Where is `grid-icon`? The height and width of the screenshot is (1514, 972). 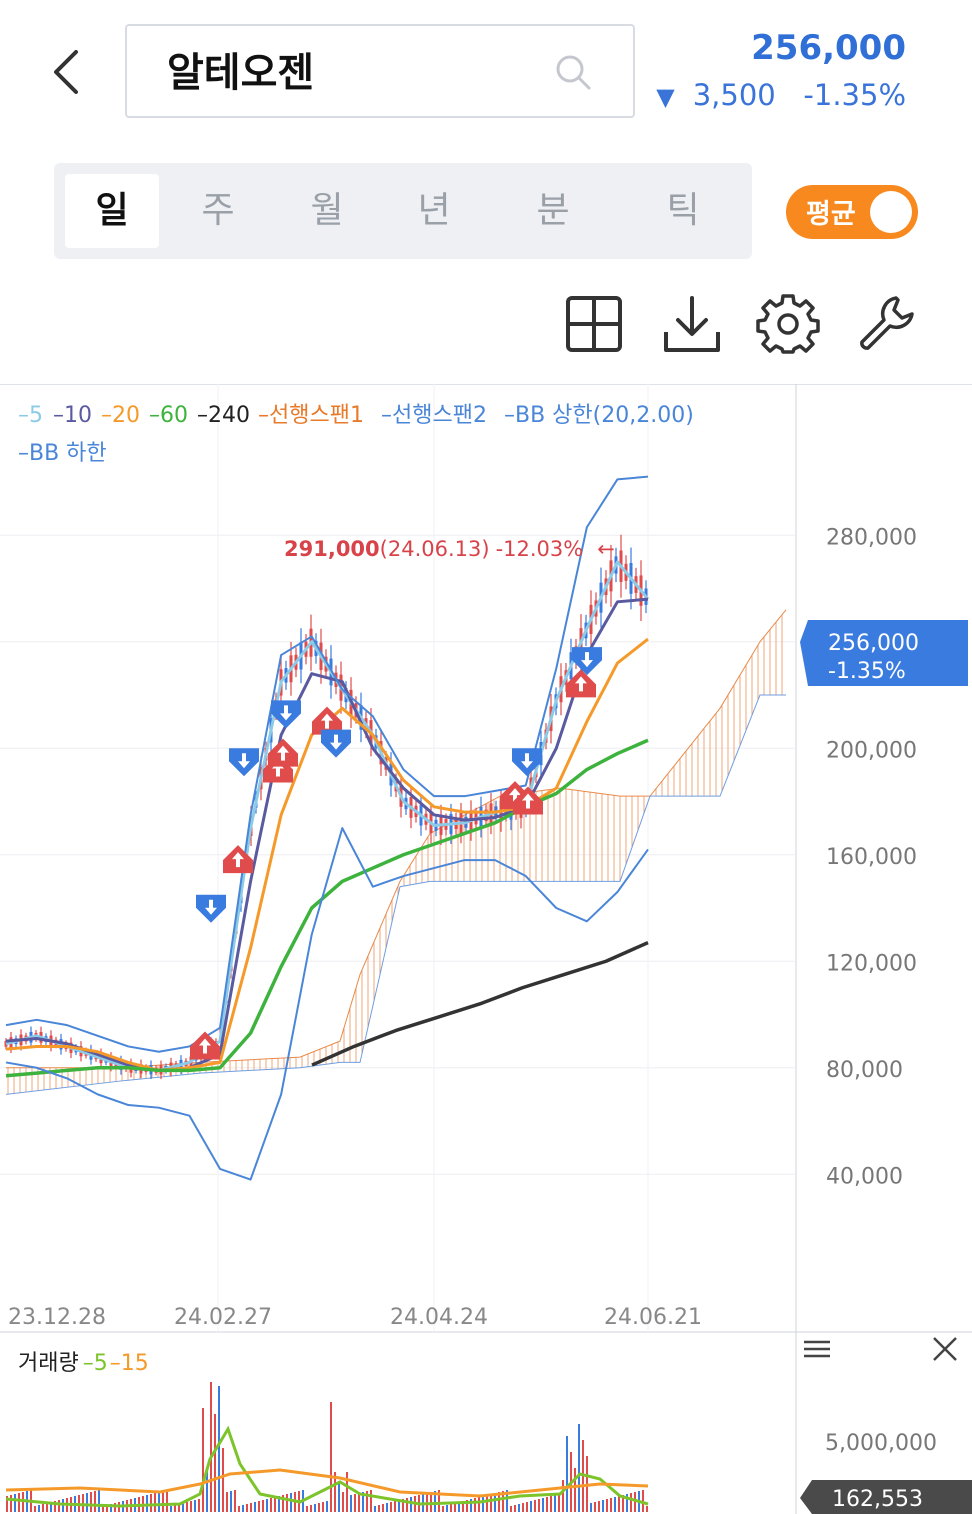 grid-icon is located at coordinates (594, 324).